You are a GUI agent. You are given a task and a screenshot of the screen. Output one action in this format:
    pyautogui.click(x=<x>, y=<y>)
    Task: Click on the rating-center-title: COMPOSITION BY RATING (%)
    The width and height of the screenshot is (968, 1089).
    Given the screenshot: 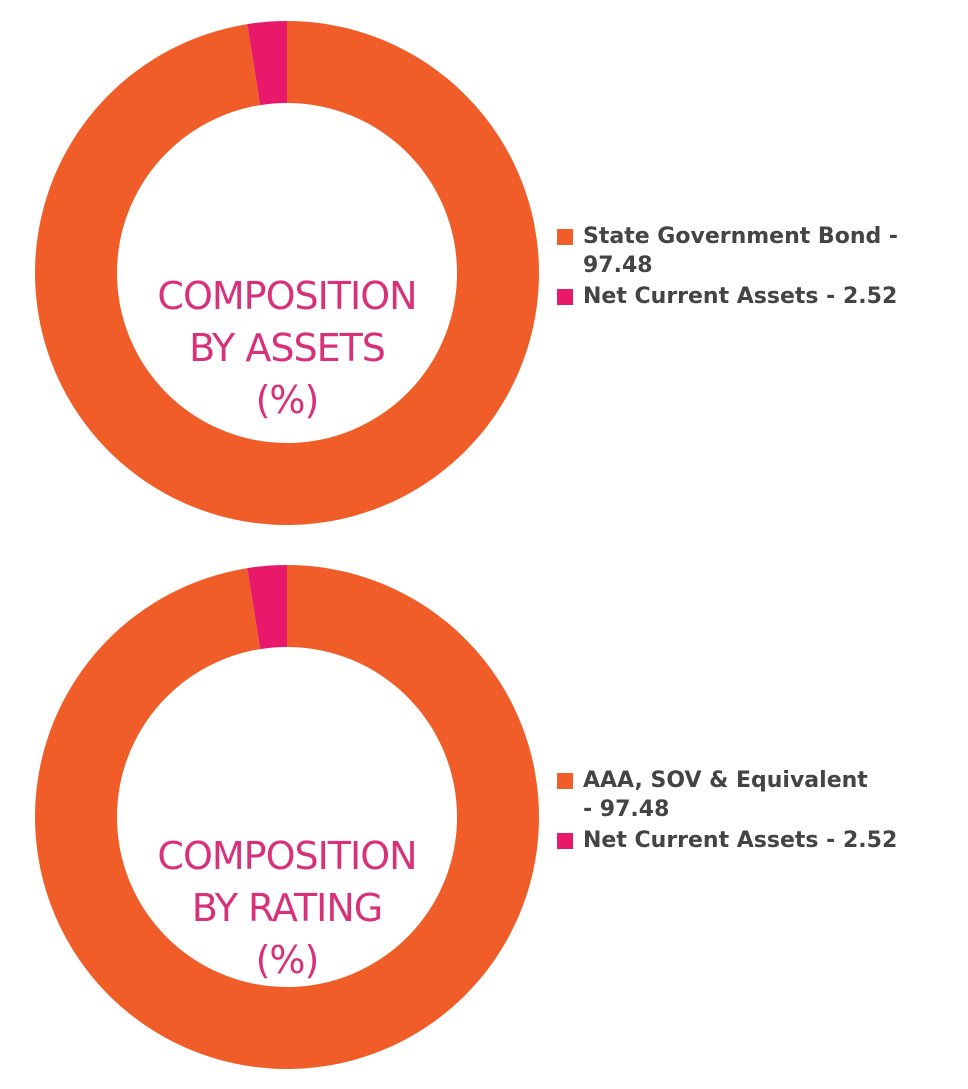 What is the action you would take?
    pyautogui.click(x=287, y=908)
    